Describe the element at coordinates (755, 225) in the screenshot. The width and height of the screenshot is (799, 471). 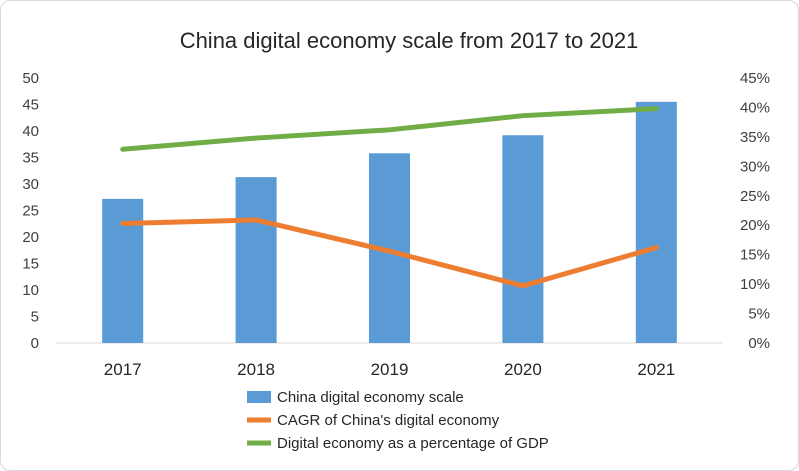
I see `right-axis-tick-label: 20%` at that location.